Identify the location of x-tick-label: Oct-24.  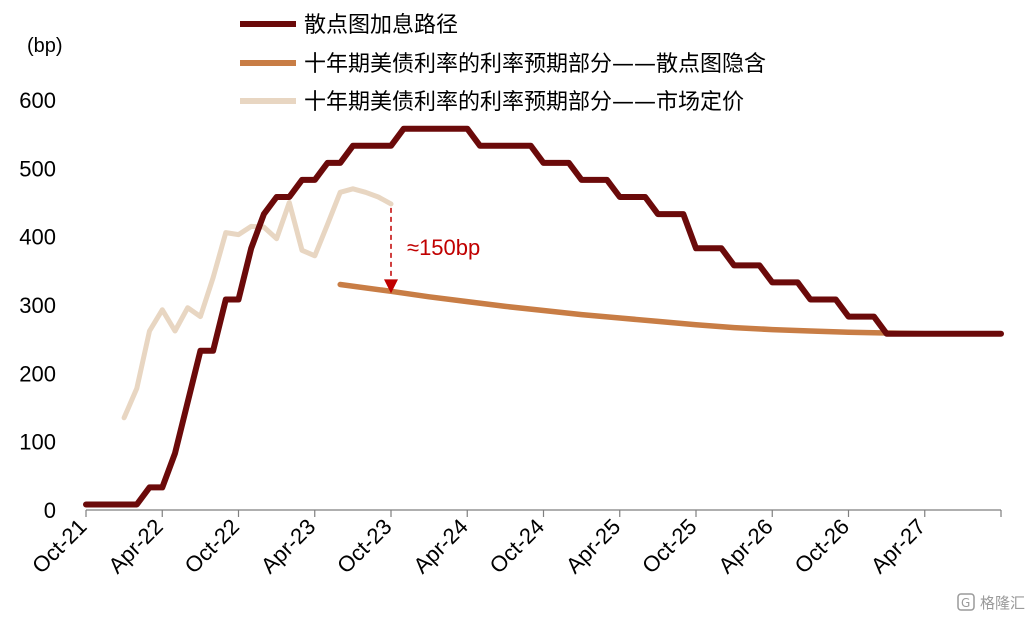
(517, 546).